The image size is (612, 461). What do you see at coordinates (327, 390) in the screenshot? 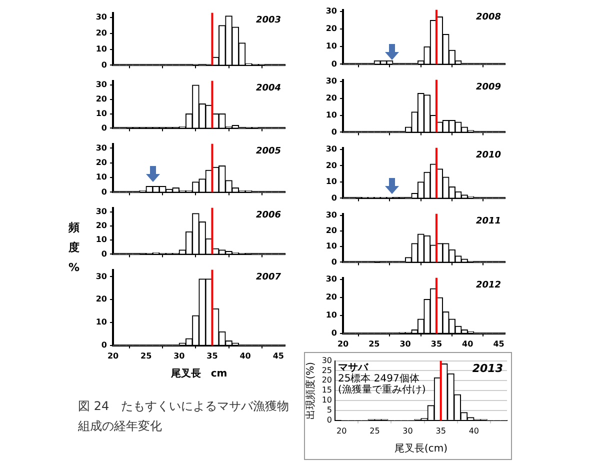
I see `y-tick-label: 15` at bounding box center [327, 390].